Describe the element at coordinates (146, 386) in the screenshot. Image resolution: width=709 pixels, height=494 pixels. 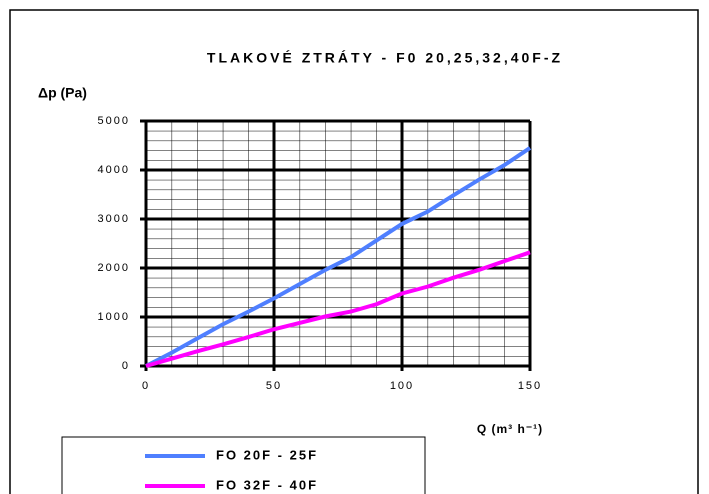
I see `x-tick-label: 0` at that location.